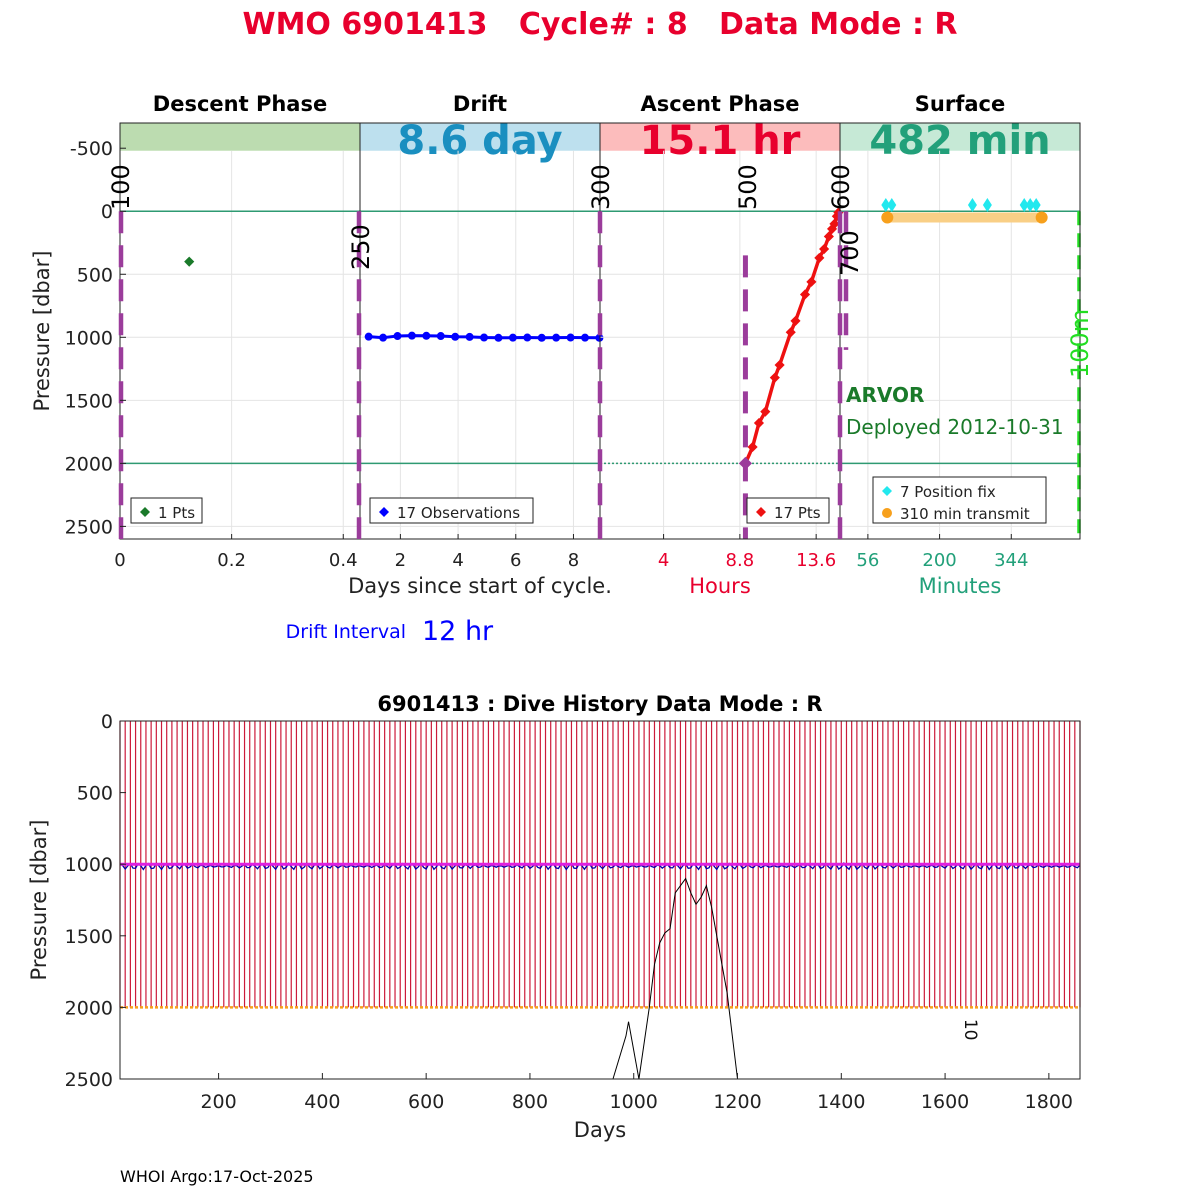 This screenshot has height=1200, width=1200. Describe the element at coordinates (89, 527) in the screenshot. I see `y-tick-label: 2500` at that location.